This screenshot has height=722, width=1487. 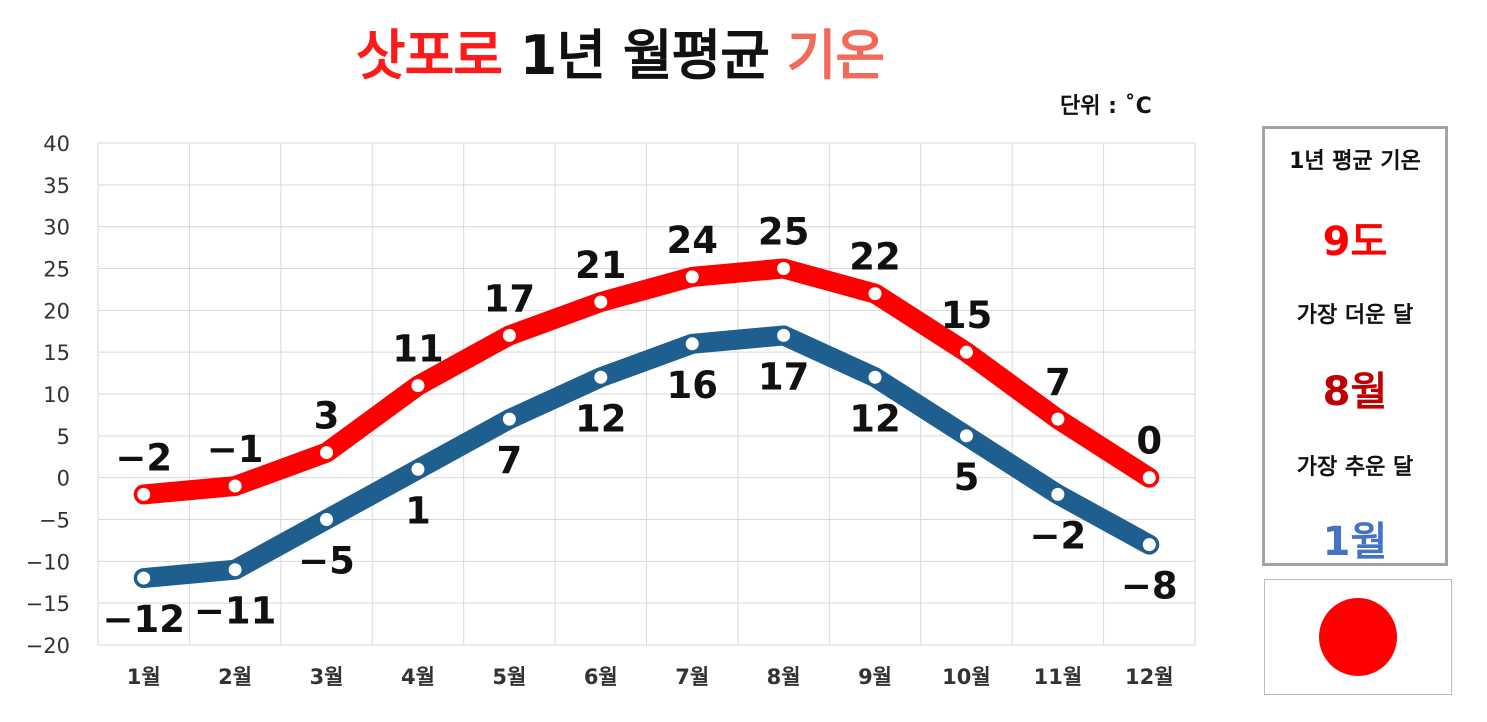 What do you see at coordinates (56, 353) in the screenshot?
I see `y-tick-label: 15` at bounding box center [56, 353].